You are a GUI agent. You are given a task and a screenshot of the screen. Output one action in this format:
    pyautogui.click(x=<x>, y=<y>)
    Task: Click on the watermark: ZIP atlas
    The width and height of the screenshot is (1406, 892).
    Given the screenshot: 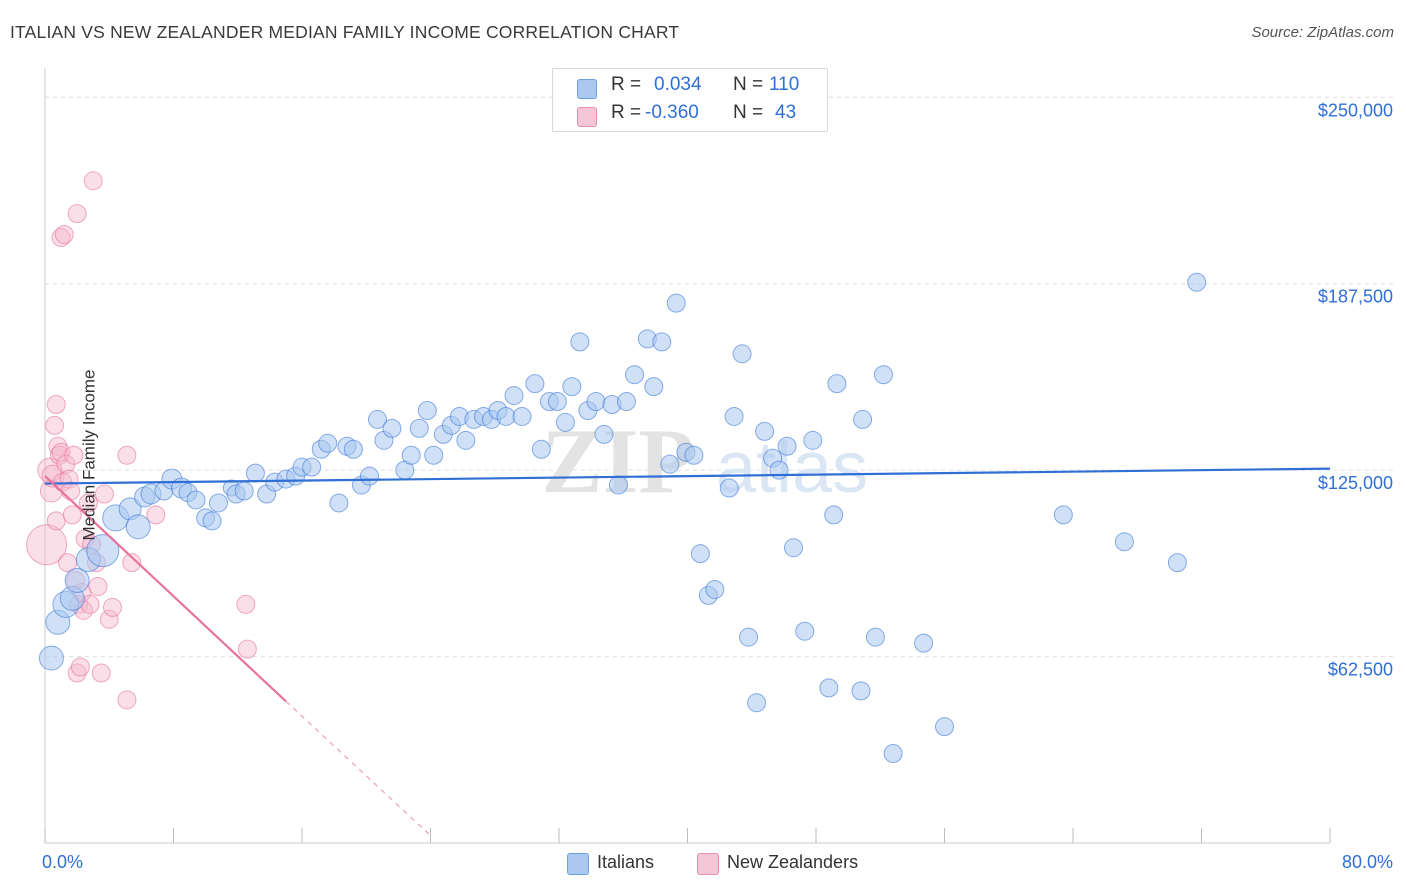 What is the action you would take?
    pyautogui.click(x=704, y=461)
    